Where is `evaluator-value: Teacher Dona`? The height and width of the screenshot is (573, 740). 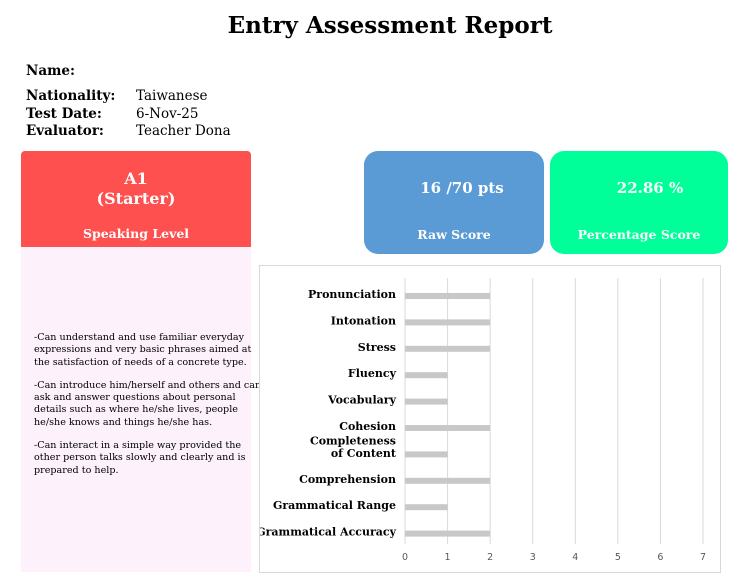
evaluator-value: Teacher Dona is located at coordinates (183, 131).